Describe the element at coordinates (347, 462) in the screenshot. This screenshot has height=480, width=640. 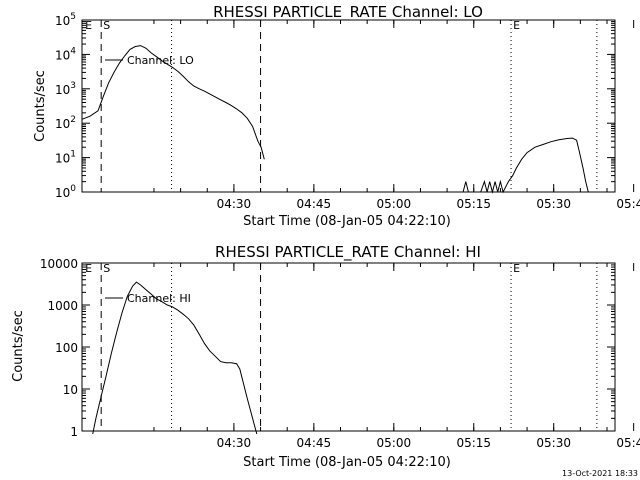
I see `x-axis-label-hi: Start Time (08-Jan-05 04:22:10)` at that location.